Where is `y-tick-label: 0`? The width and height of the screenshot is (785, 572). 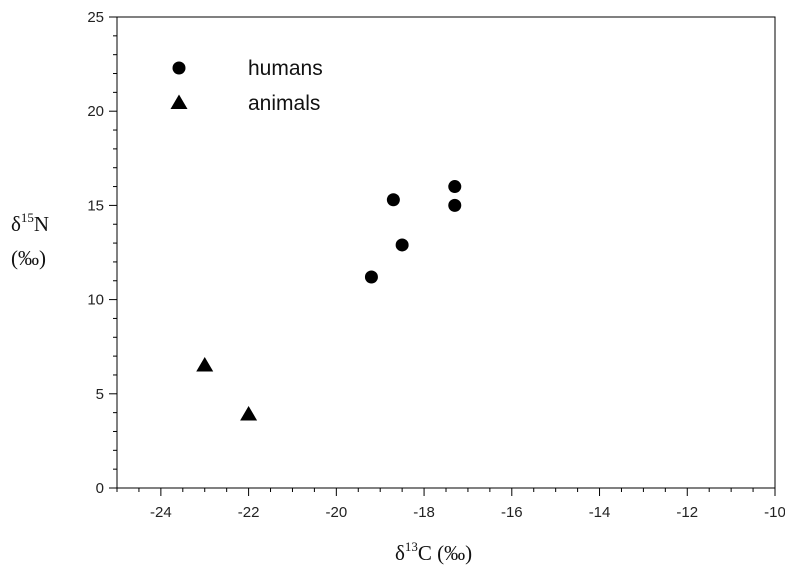 y-tick-label: 0 is located at coordinates (100, 488).